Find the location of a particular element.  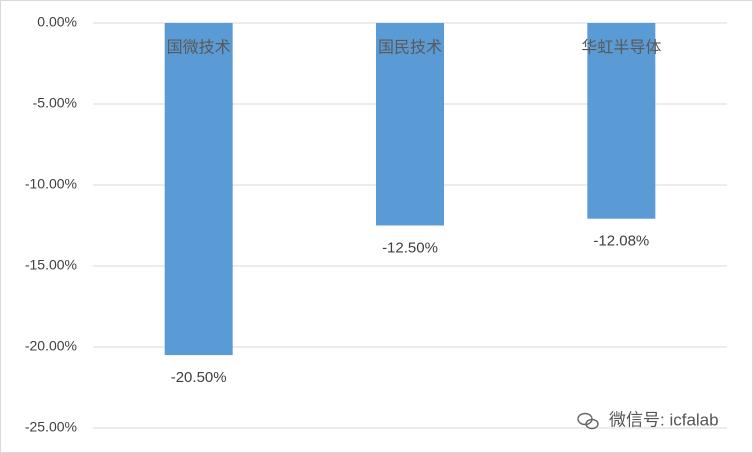

y-tick-label: -20.00% is located at coordinates (51, 346).